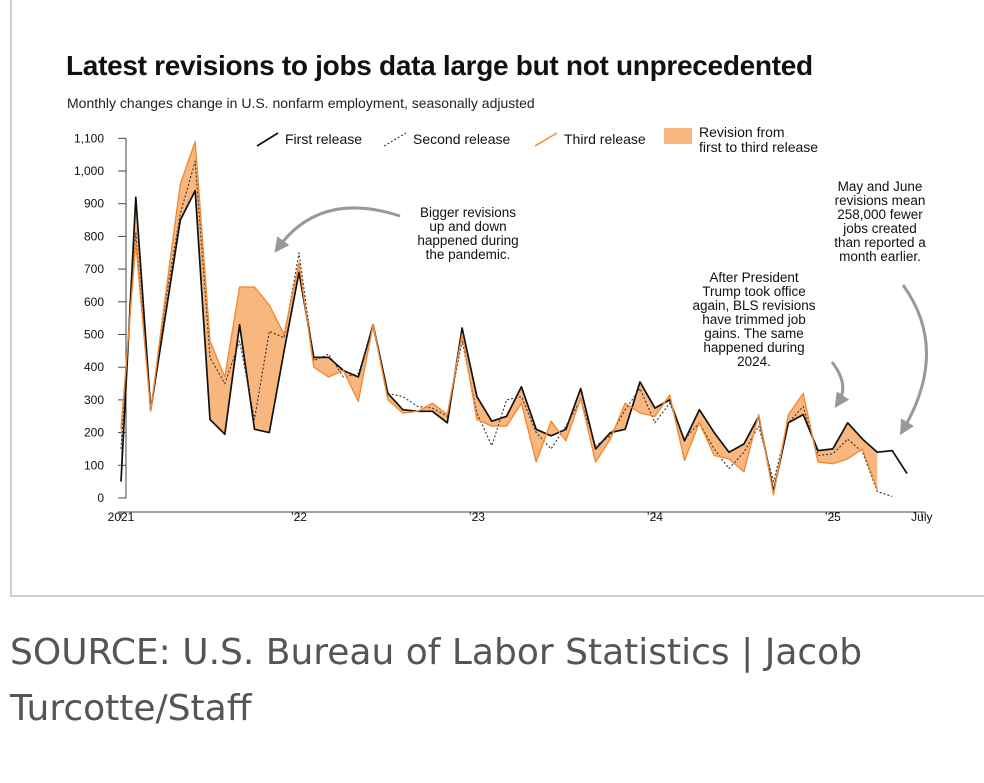  What do you see at coordinates (395, 139) in the screenshot?
I see `legend-swatch-second-release` at bounding box center [395, 139].